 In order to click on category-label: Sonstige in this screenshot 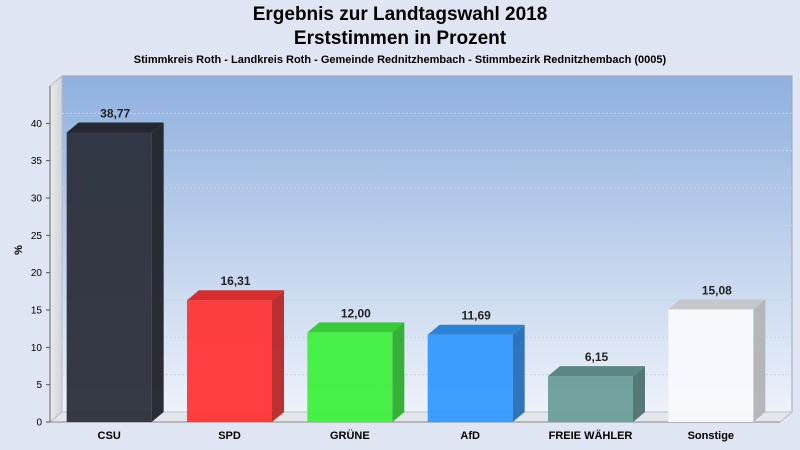, I will do `click(711, 436)`.